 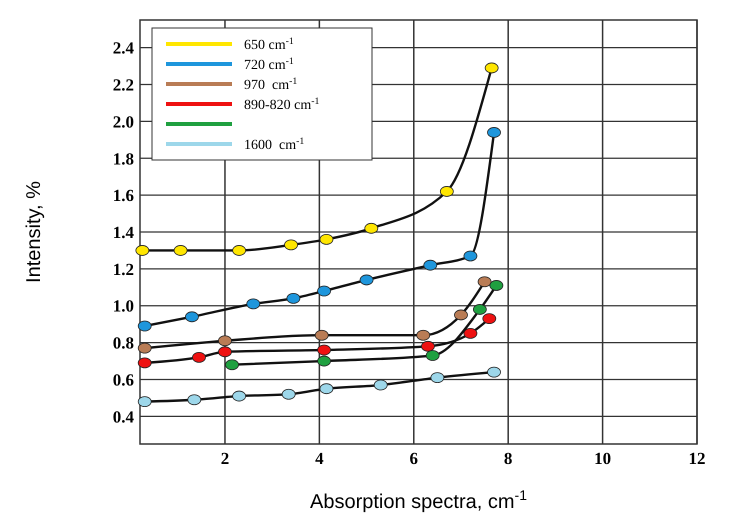 What do you see at coordinates (697, 458) in the screenshot?
I see `x-tick-label: 12` at bounding box center [697, 458].